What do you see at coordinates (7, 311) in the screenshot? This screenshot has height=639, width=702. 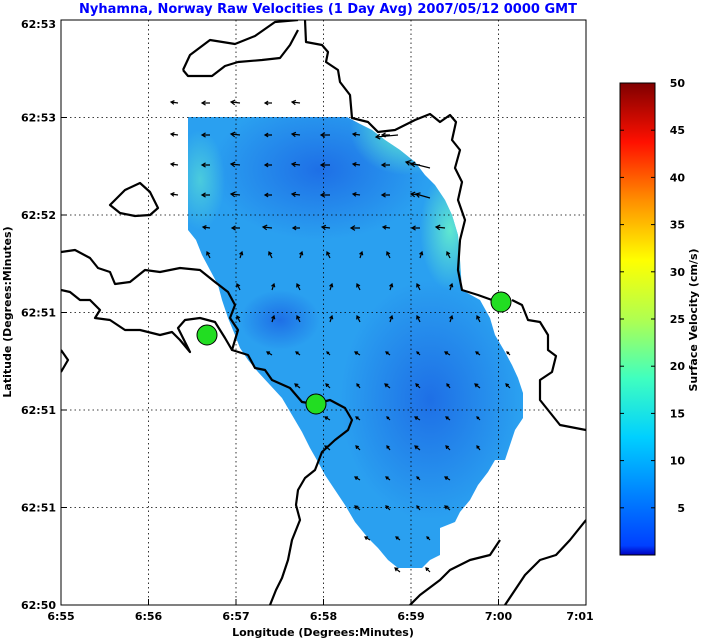 I see `y-axis-label: Latitude (Degrees:Minutes)` at bounding box center [7, 311].